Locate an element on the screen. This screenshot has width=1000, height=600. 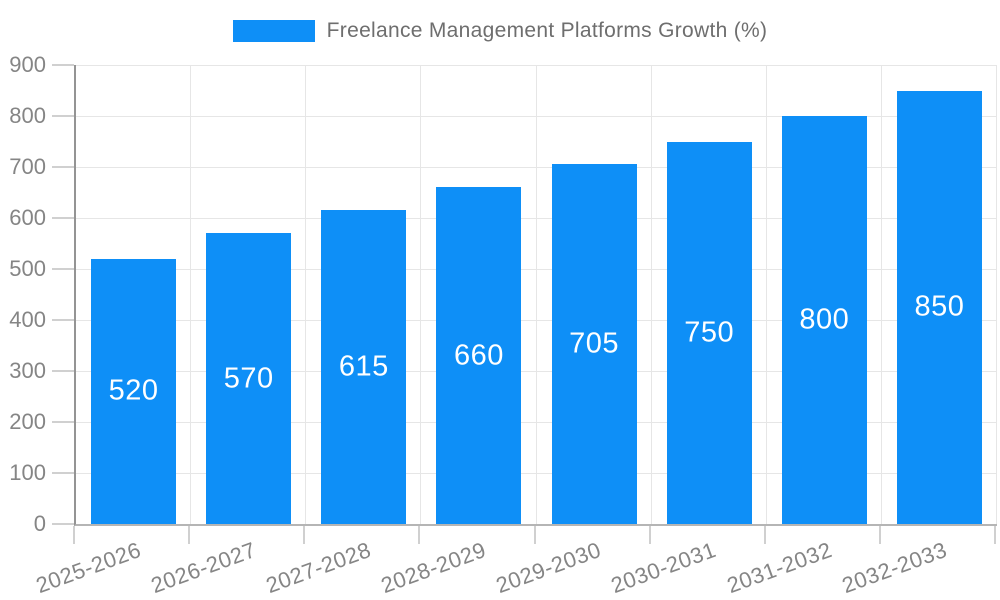
x-axis-category-label: 2026-2027 is located at coordinates (203, 568).